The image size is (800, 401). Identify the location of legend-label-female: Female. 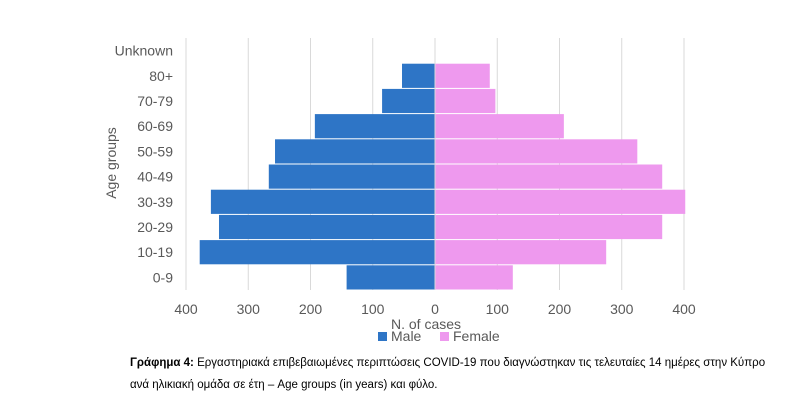
(476, 336).